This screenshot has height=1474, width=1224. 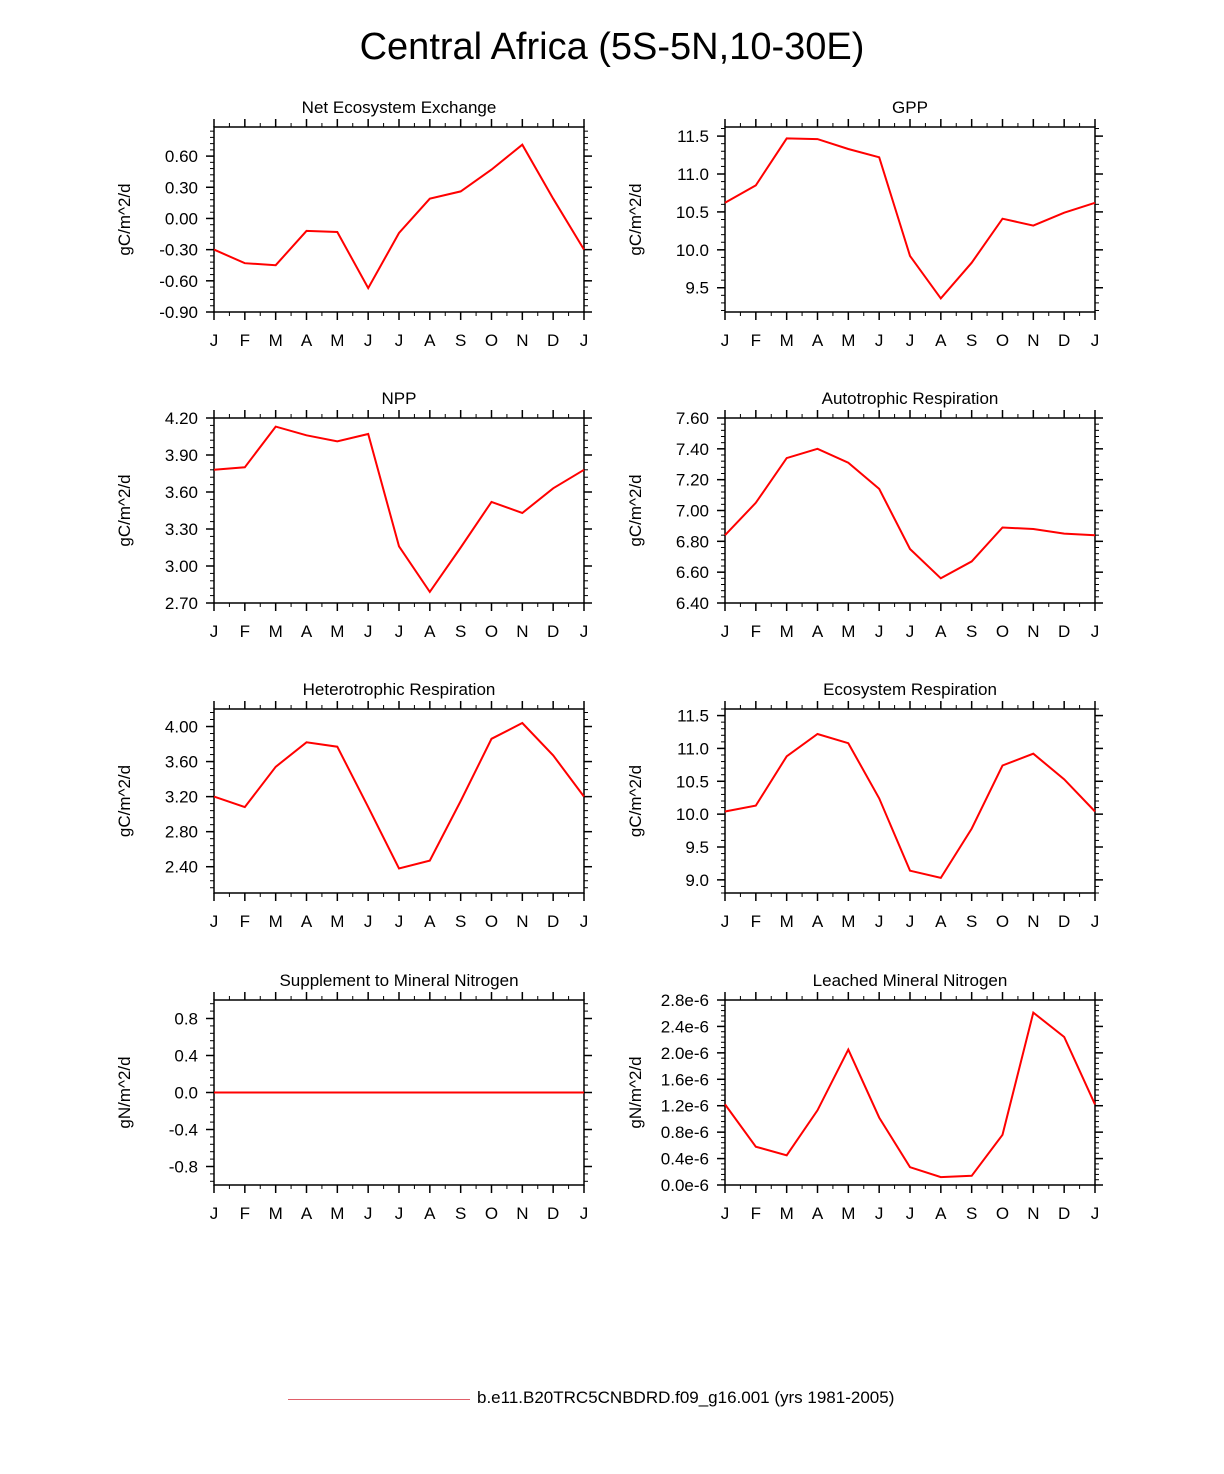 I want to click on panel-8-xtick-label: A, so click(x=941, y=1213).